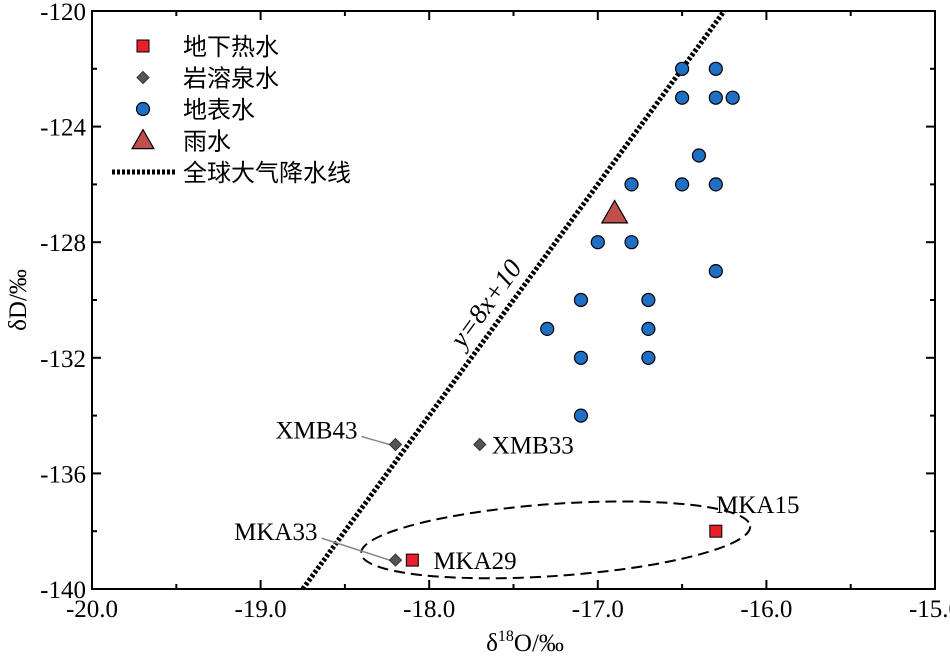 Image resolution: width=950 pixels, height=656 pixels. I want to click on triangle-marker, so click(614, 211).